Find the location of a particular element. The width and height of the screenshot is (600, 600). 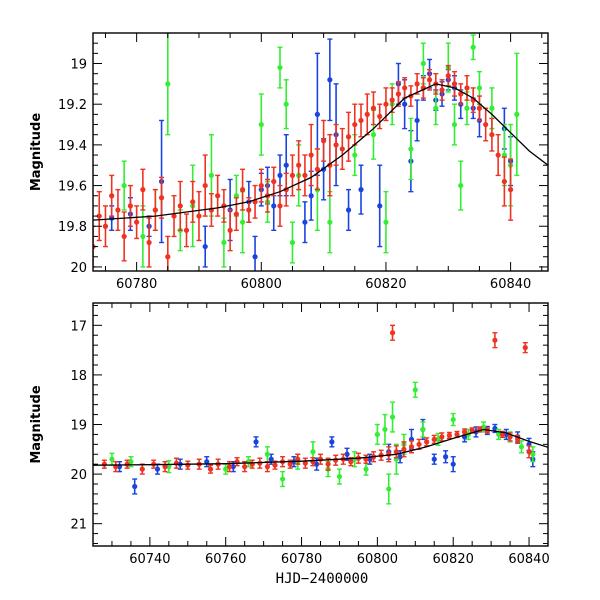

x-tick-label: 60840 is located at coordinates (510, 284).